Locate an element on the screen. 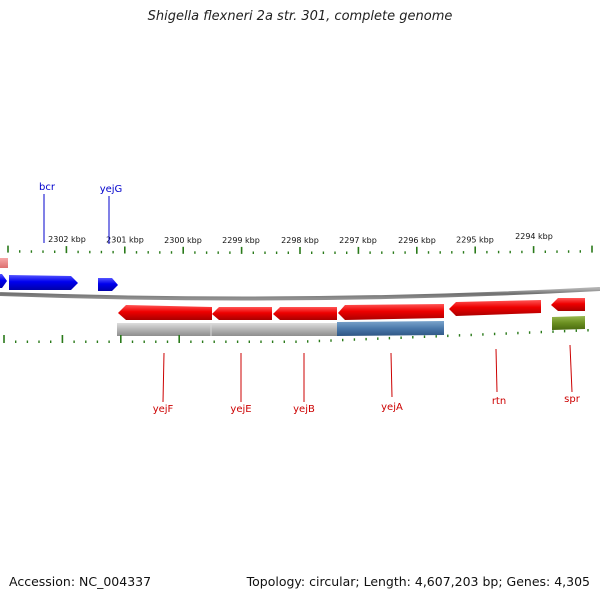  accession-text: Accession: NC_004337 is located at coordinates (80, 581).